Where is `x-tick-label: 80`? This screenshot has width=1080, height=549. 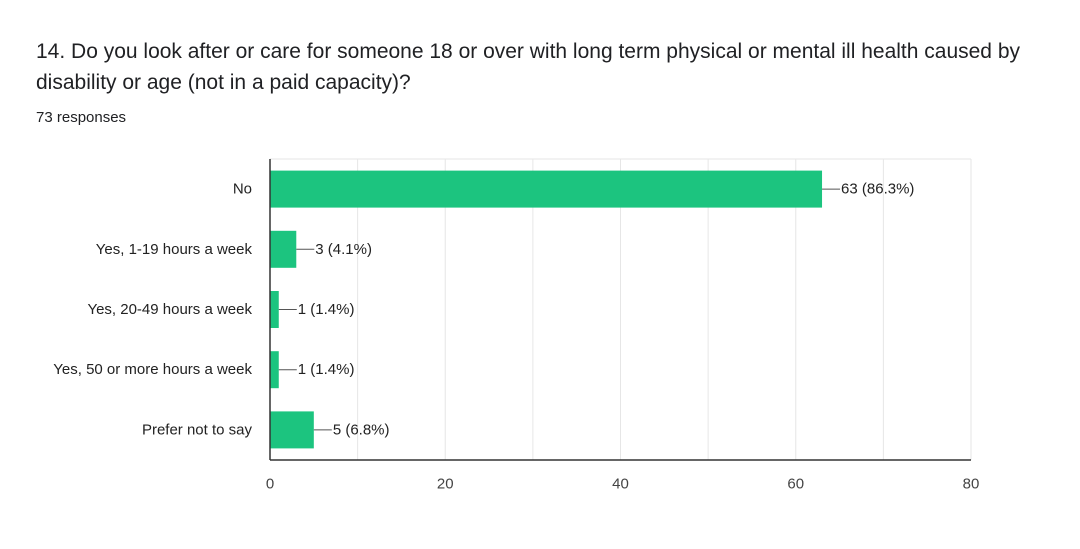
x-tick-label: 80 is located at coordinates (971, 484).